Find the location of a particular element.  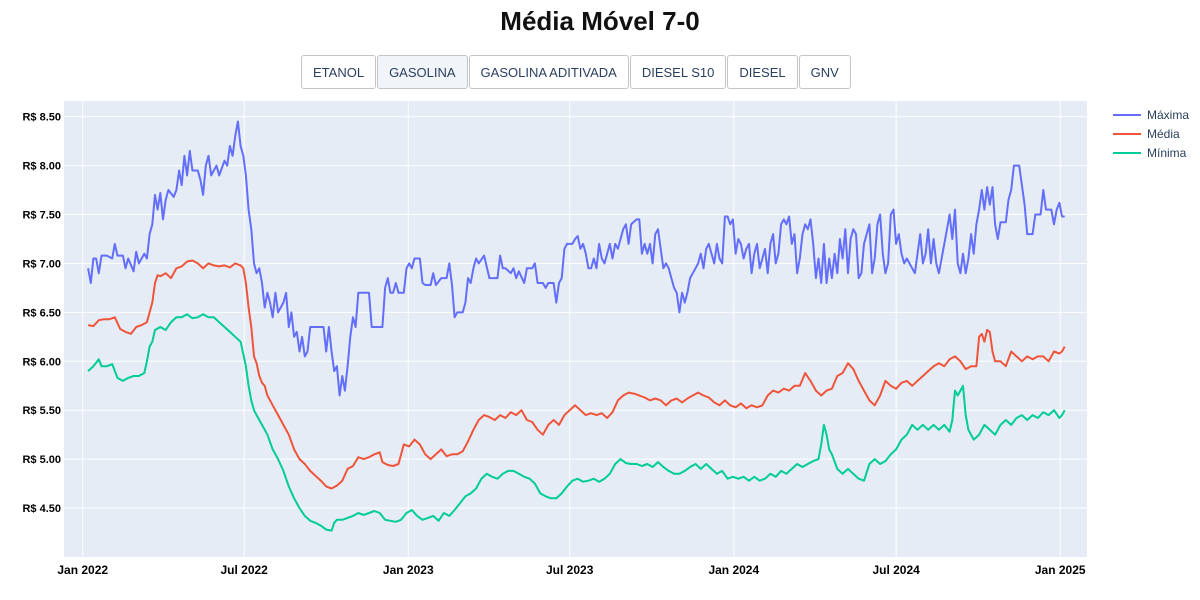

x-tick-label: Jul 2022 is located at coordinates (244, 570).